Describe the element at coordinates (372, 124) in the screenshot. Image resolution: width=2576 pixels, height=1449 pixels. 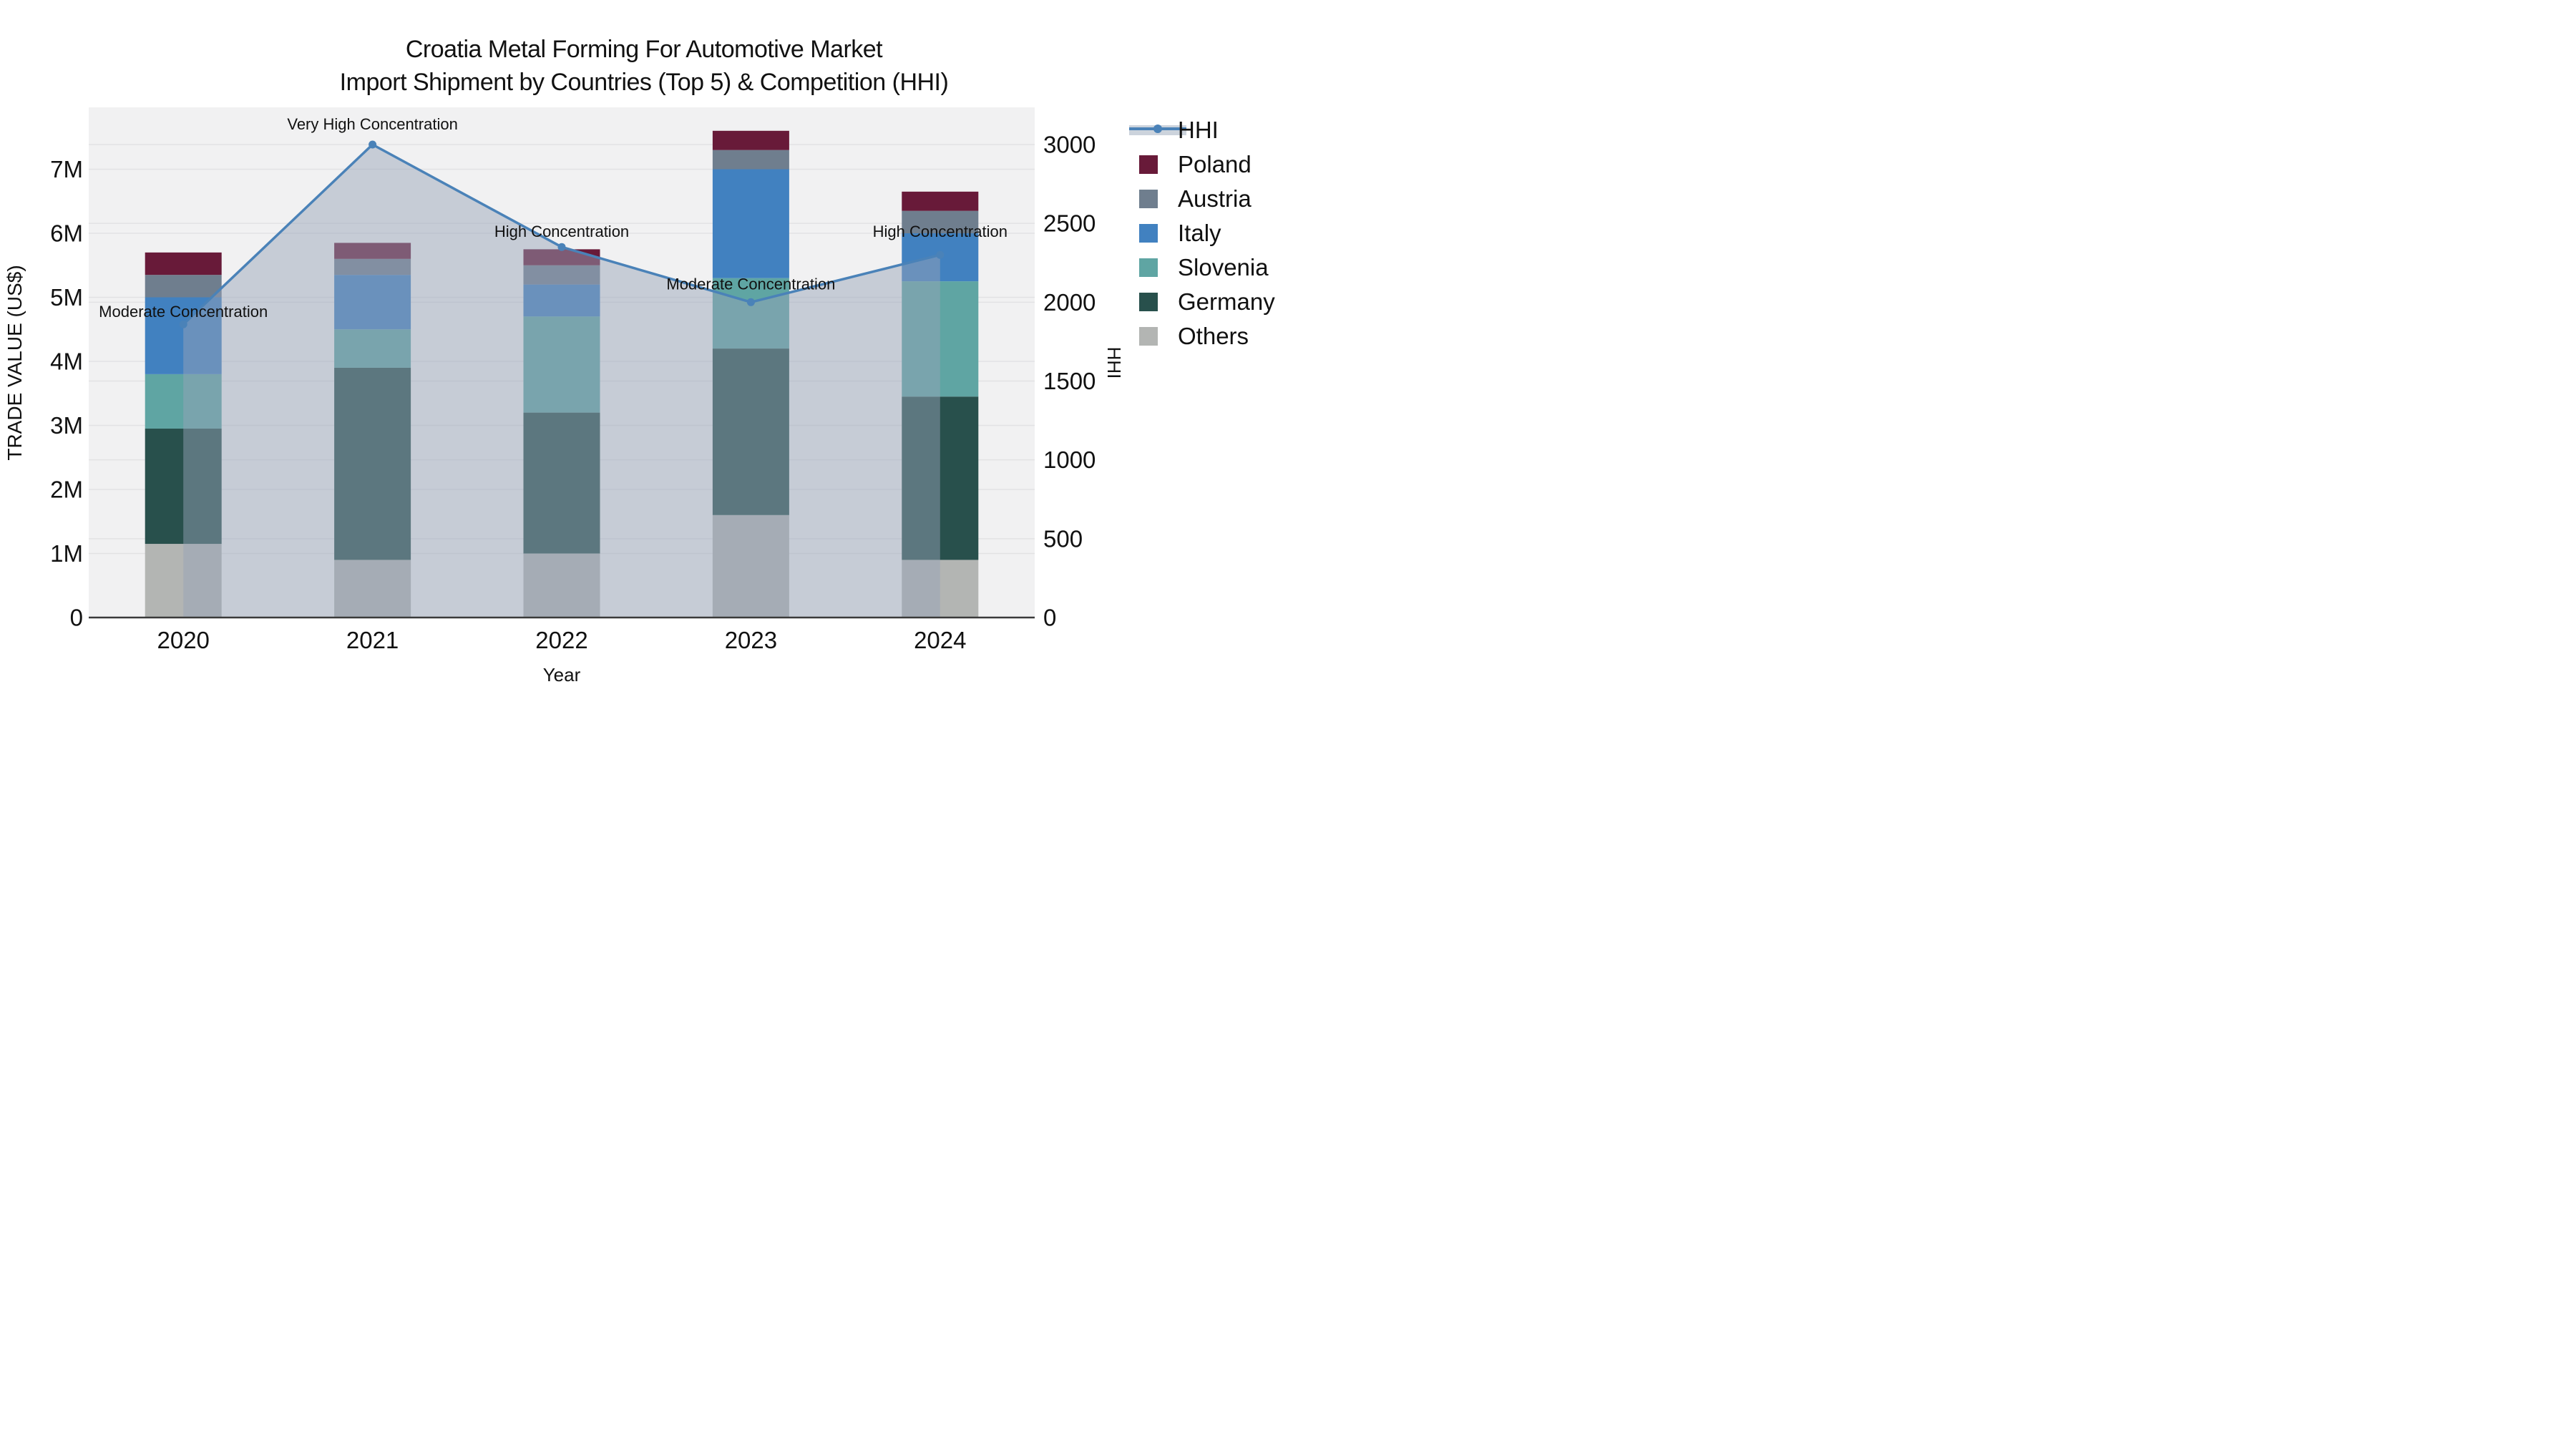
I see `annotation-2021: Very High Concentration` at that location.